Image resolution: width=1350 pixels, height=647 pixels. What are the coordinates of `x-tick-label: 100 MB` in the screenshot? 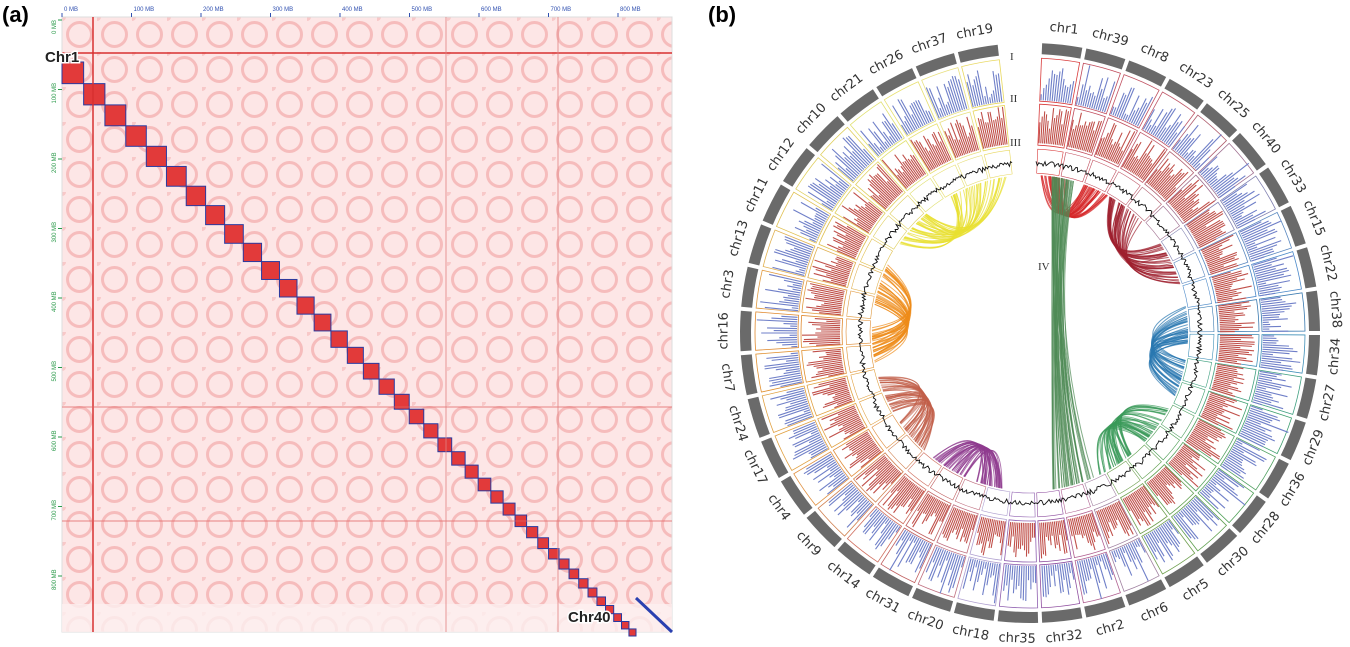 It's located at (144, 10).